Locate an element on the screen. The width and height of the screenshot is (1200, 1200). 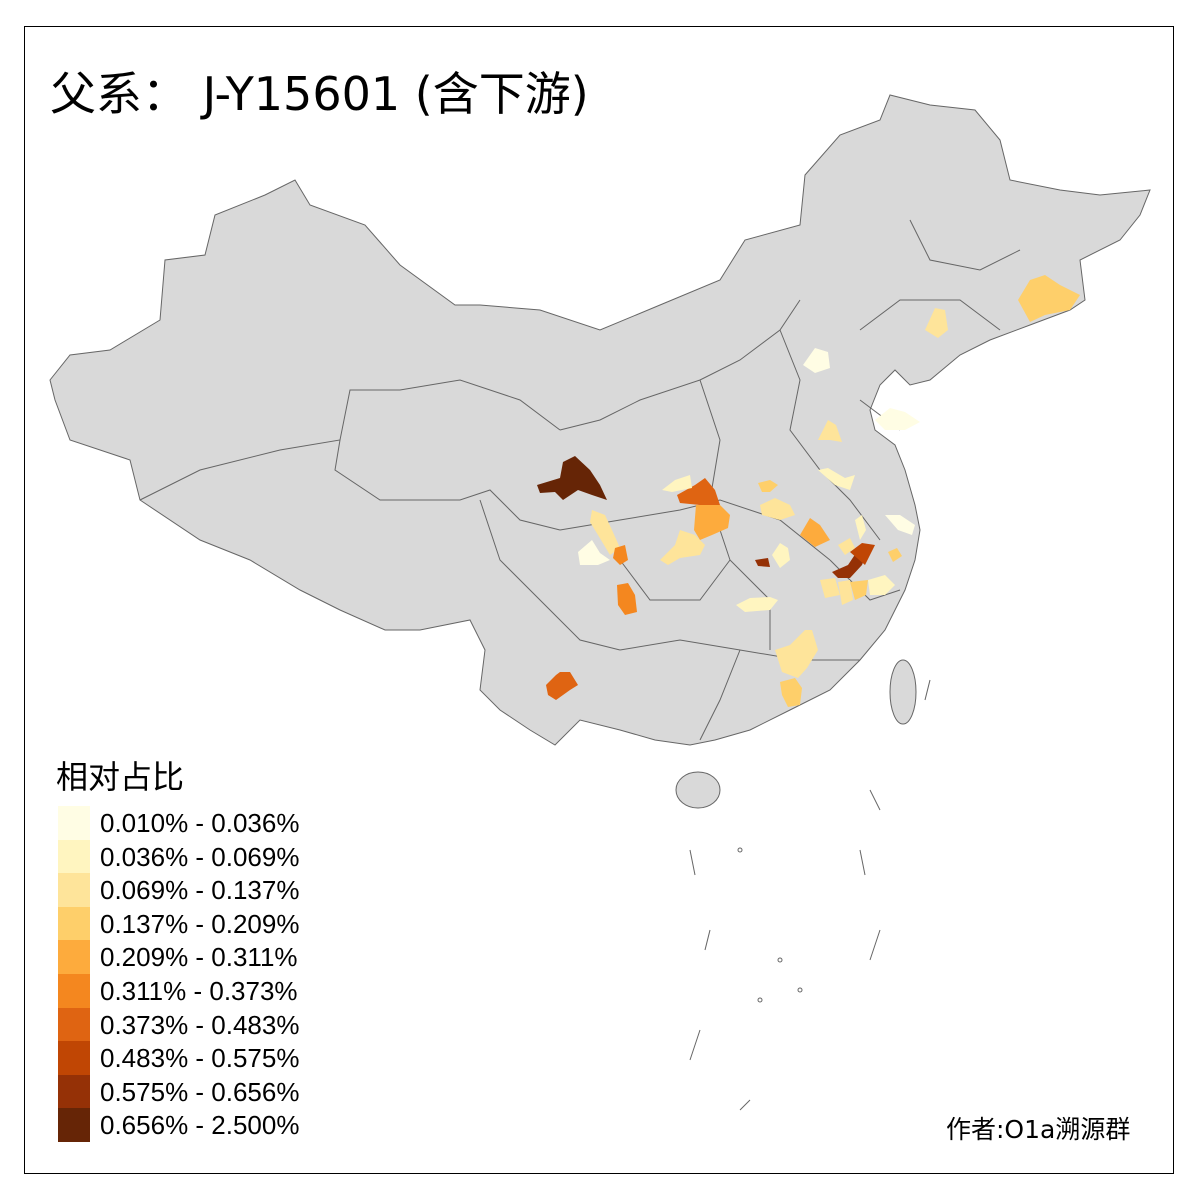
legend-item: 0.575% - 0.656% is located at coordinates (208, 1091).